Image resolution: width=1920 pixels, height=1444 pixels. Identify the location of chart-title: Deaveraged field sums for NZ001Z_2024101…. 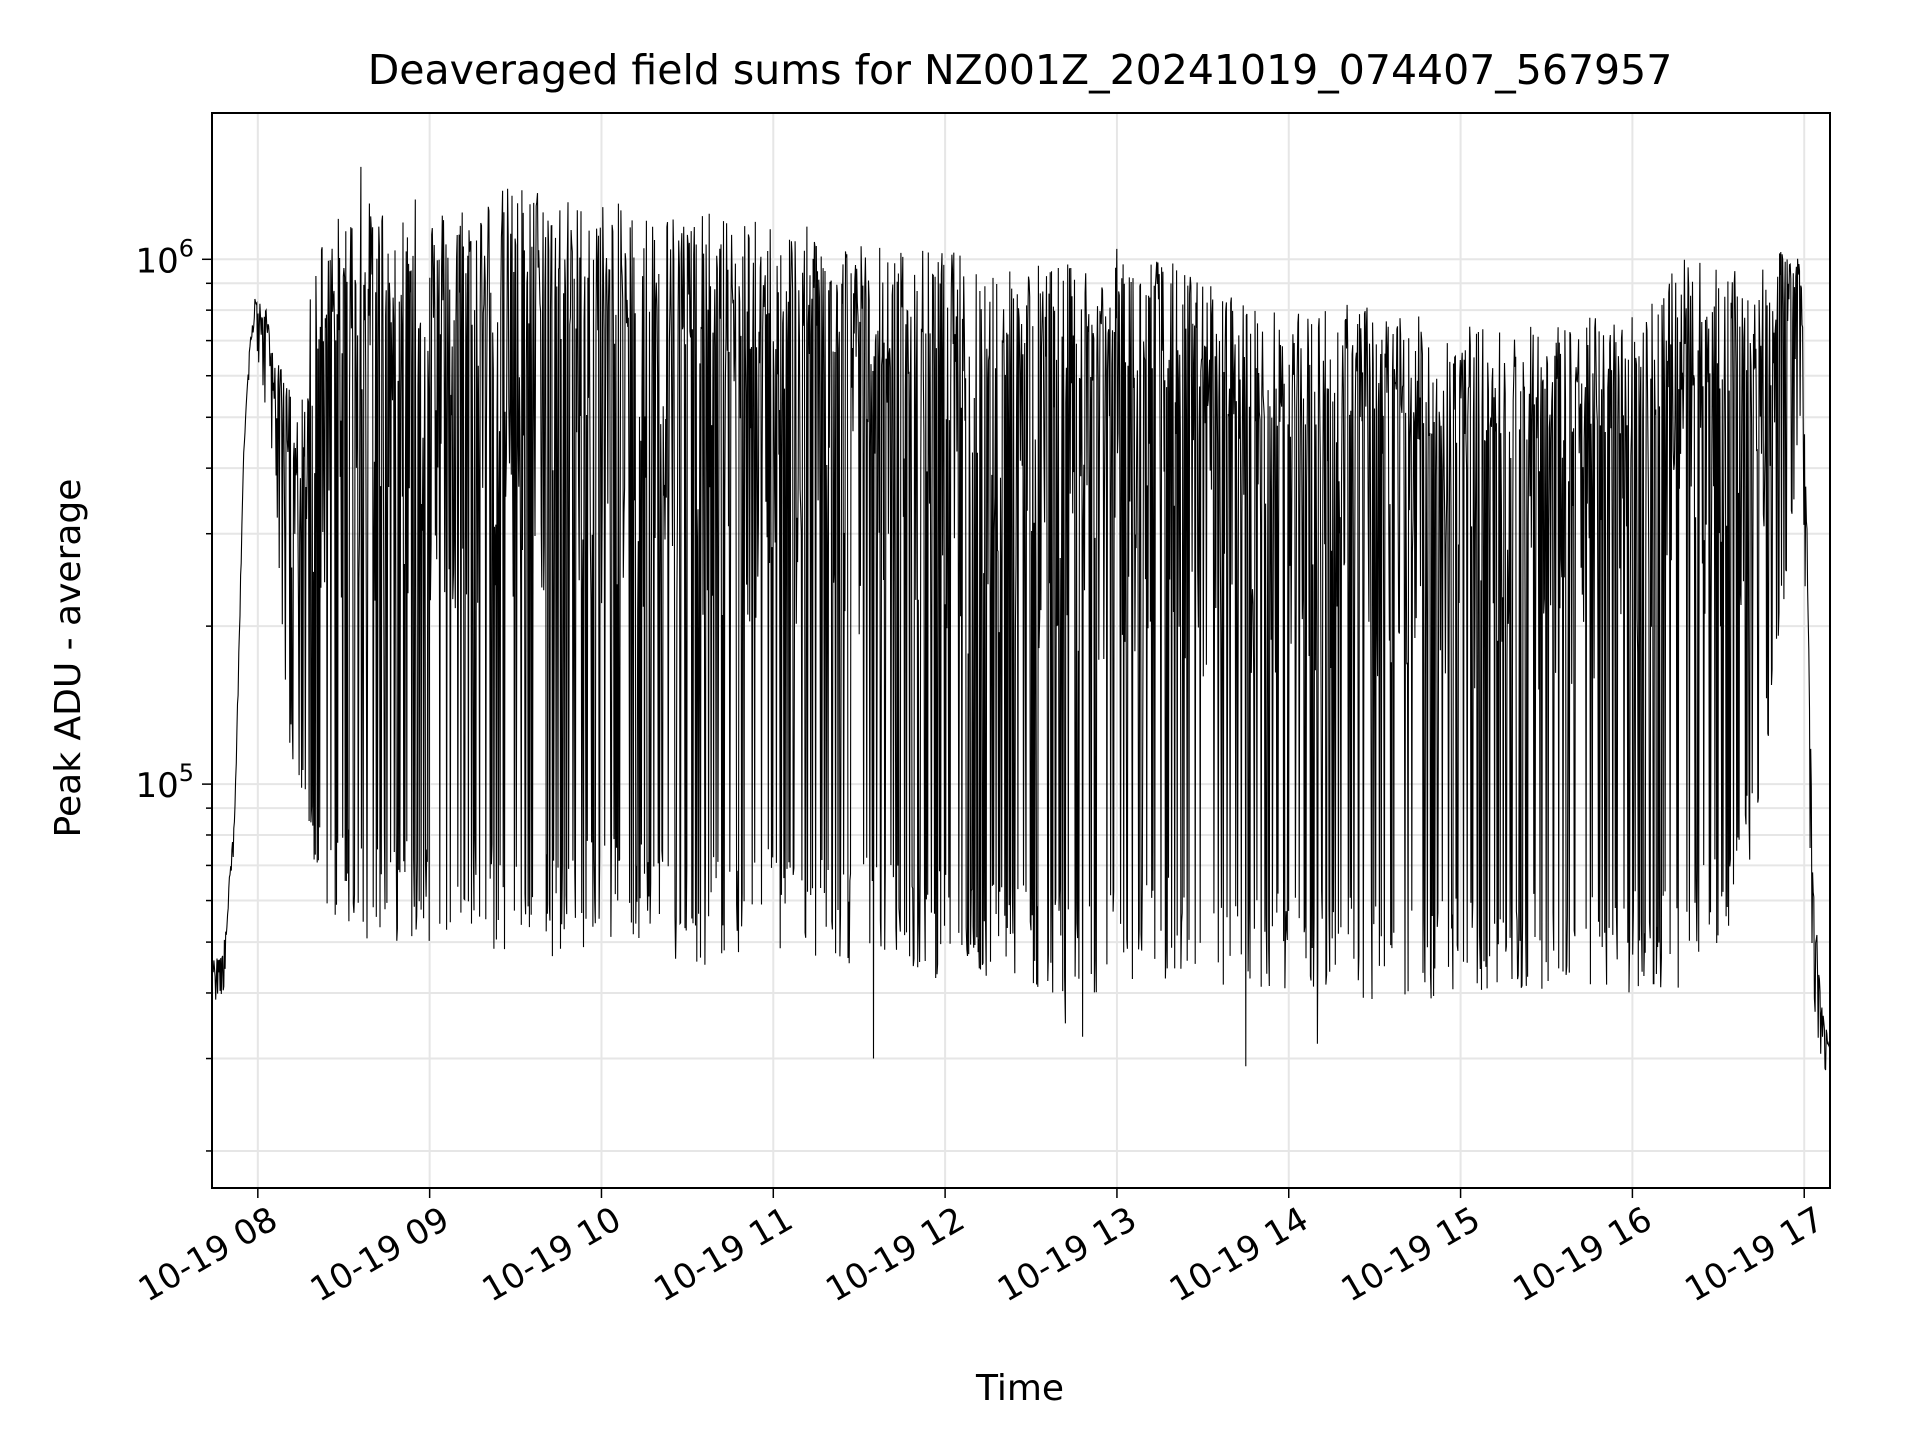
(1020, 70).